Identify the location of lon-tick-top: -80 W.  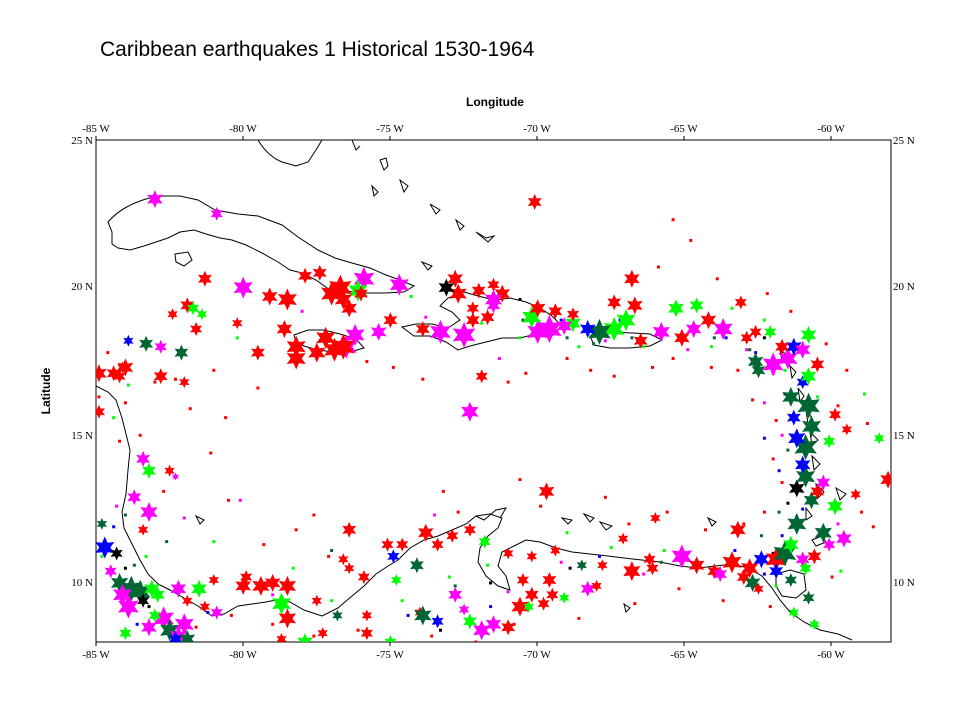
(243, 129).